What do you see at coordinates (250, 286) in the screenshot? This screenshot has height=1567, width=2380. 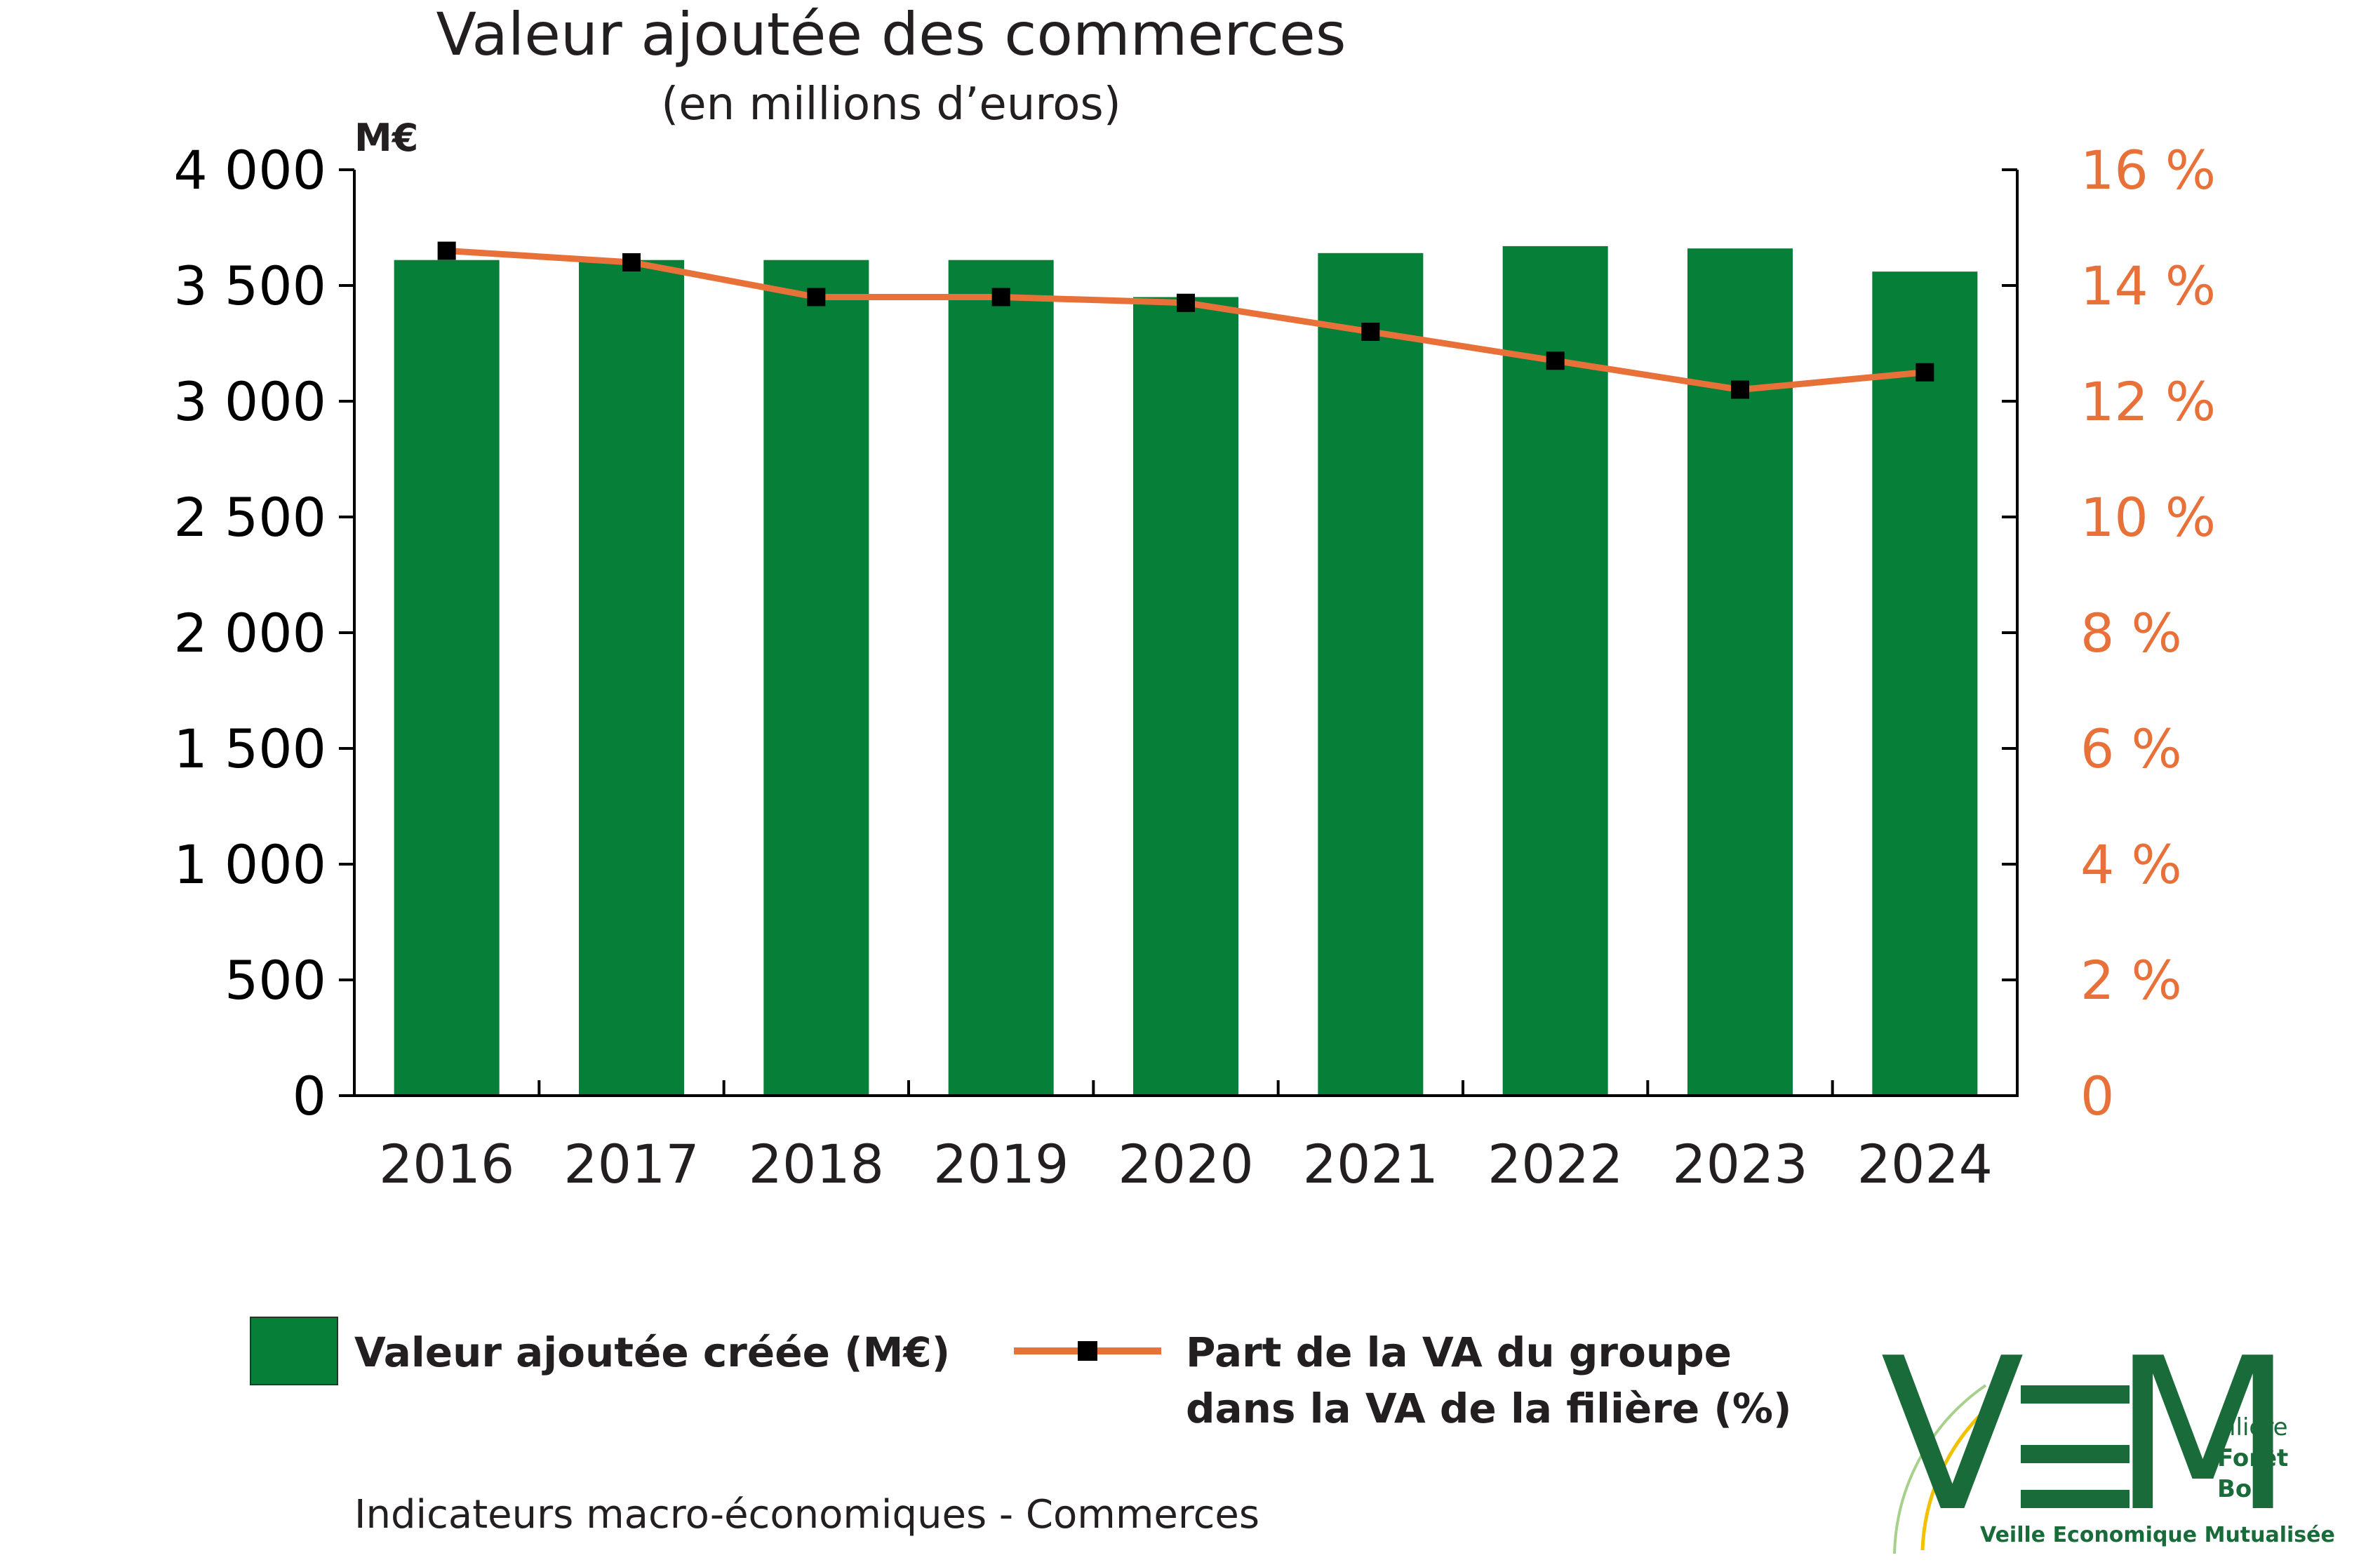 I see `y-tick-label-left: 3 500` at bounding box center [250, 286].